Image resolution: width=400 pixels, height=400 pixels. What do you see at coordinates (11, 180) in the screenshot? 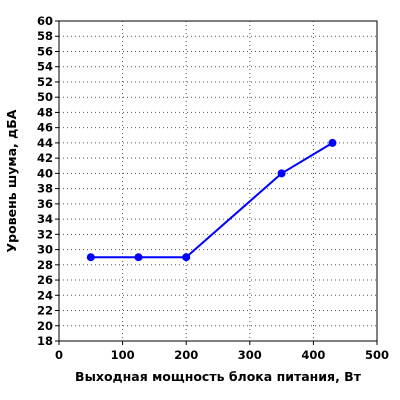
I see `y-axis-title: Уровень шума, дБА` at bounding box center [11, 180].